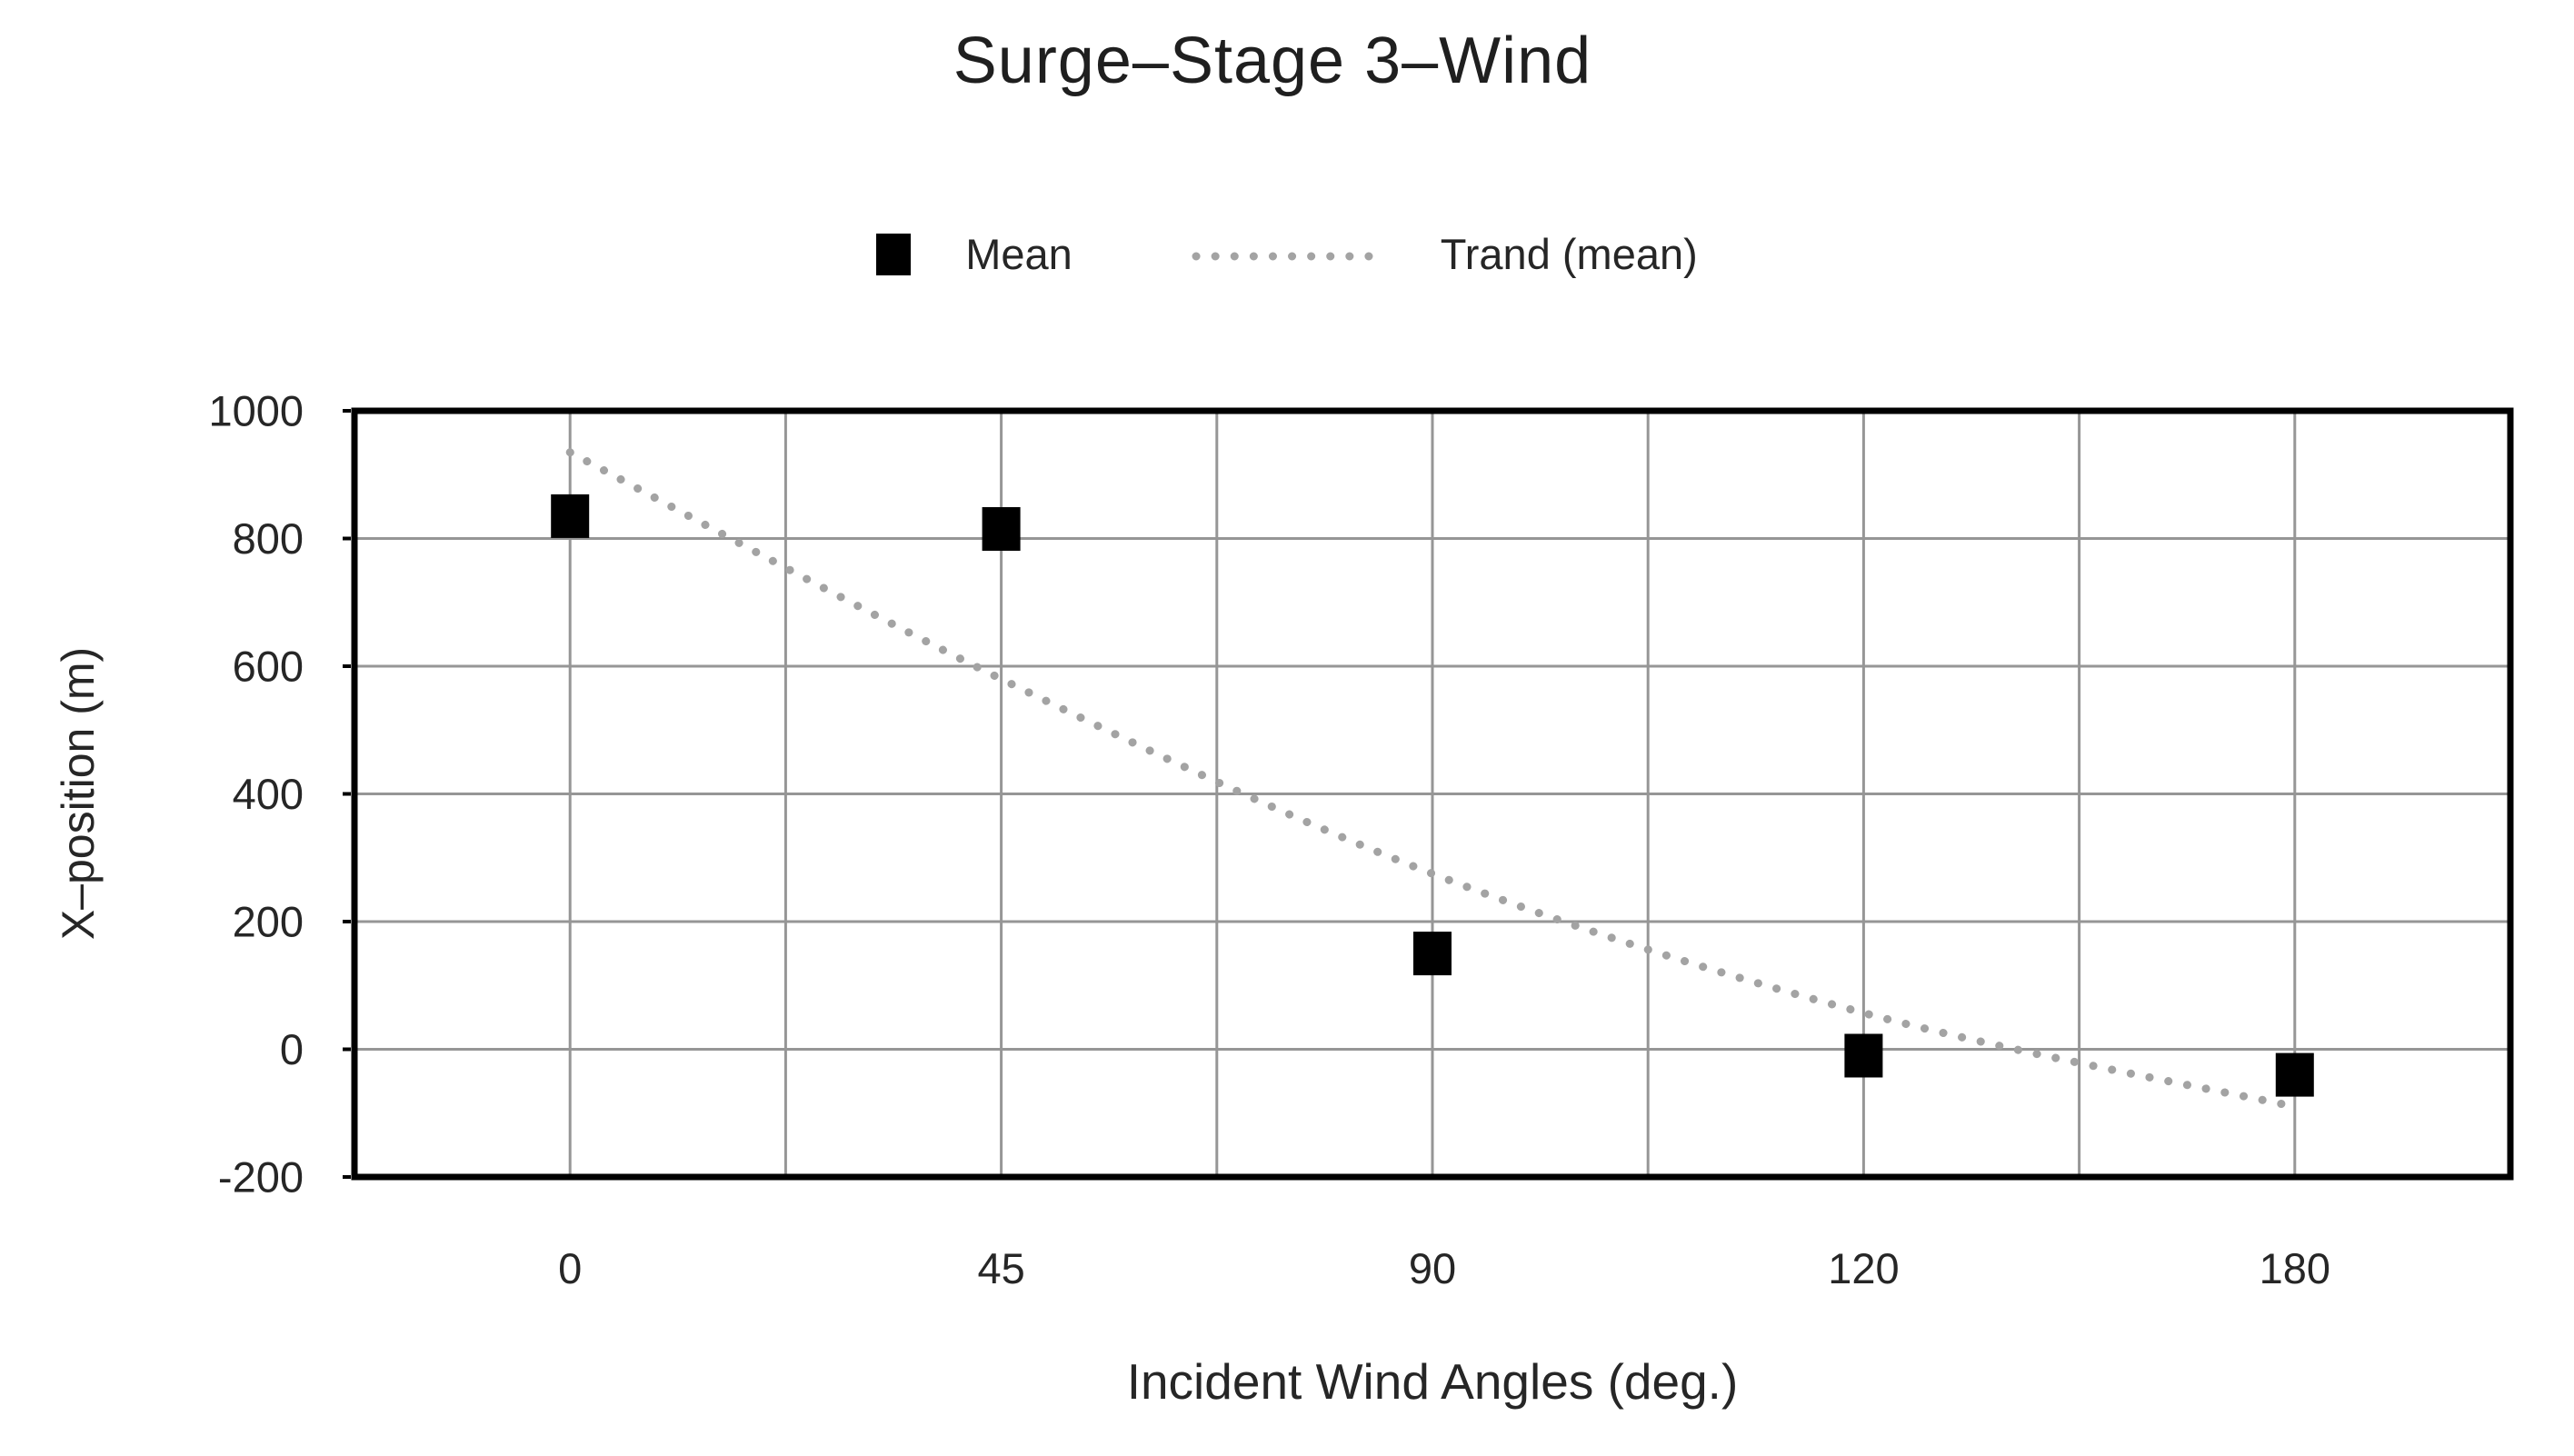  Describe the element at coordinates (1019, 254) in the screenshot. I see `legend-label-mean: Mean` at that location.